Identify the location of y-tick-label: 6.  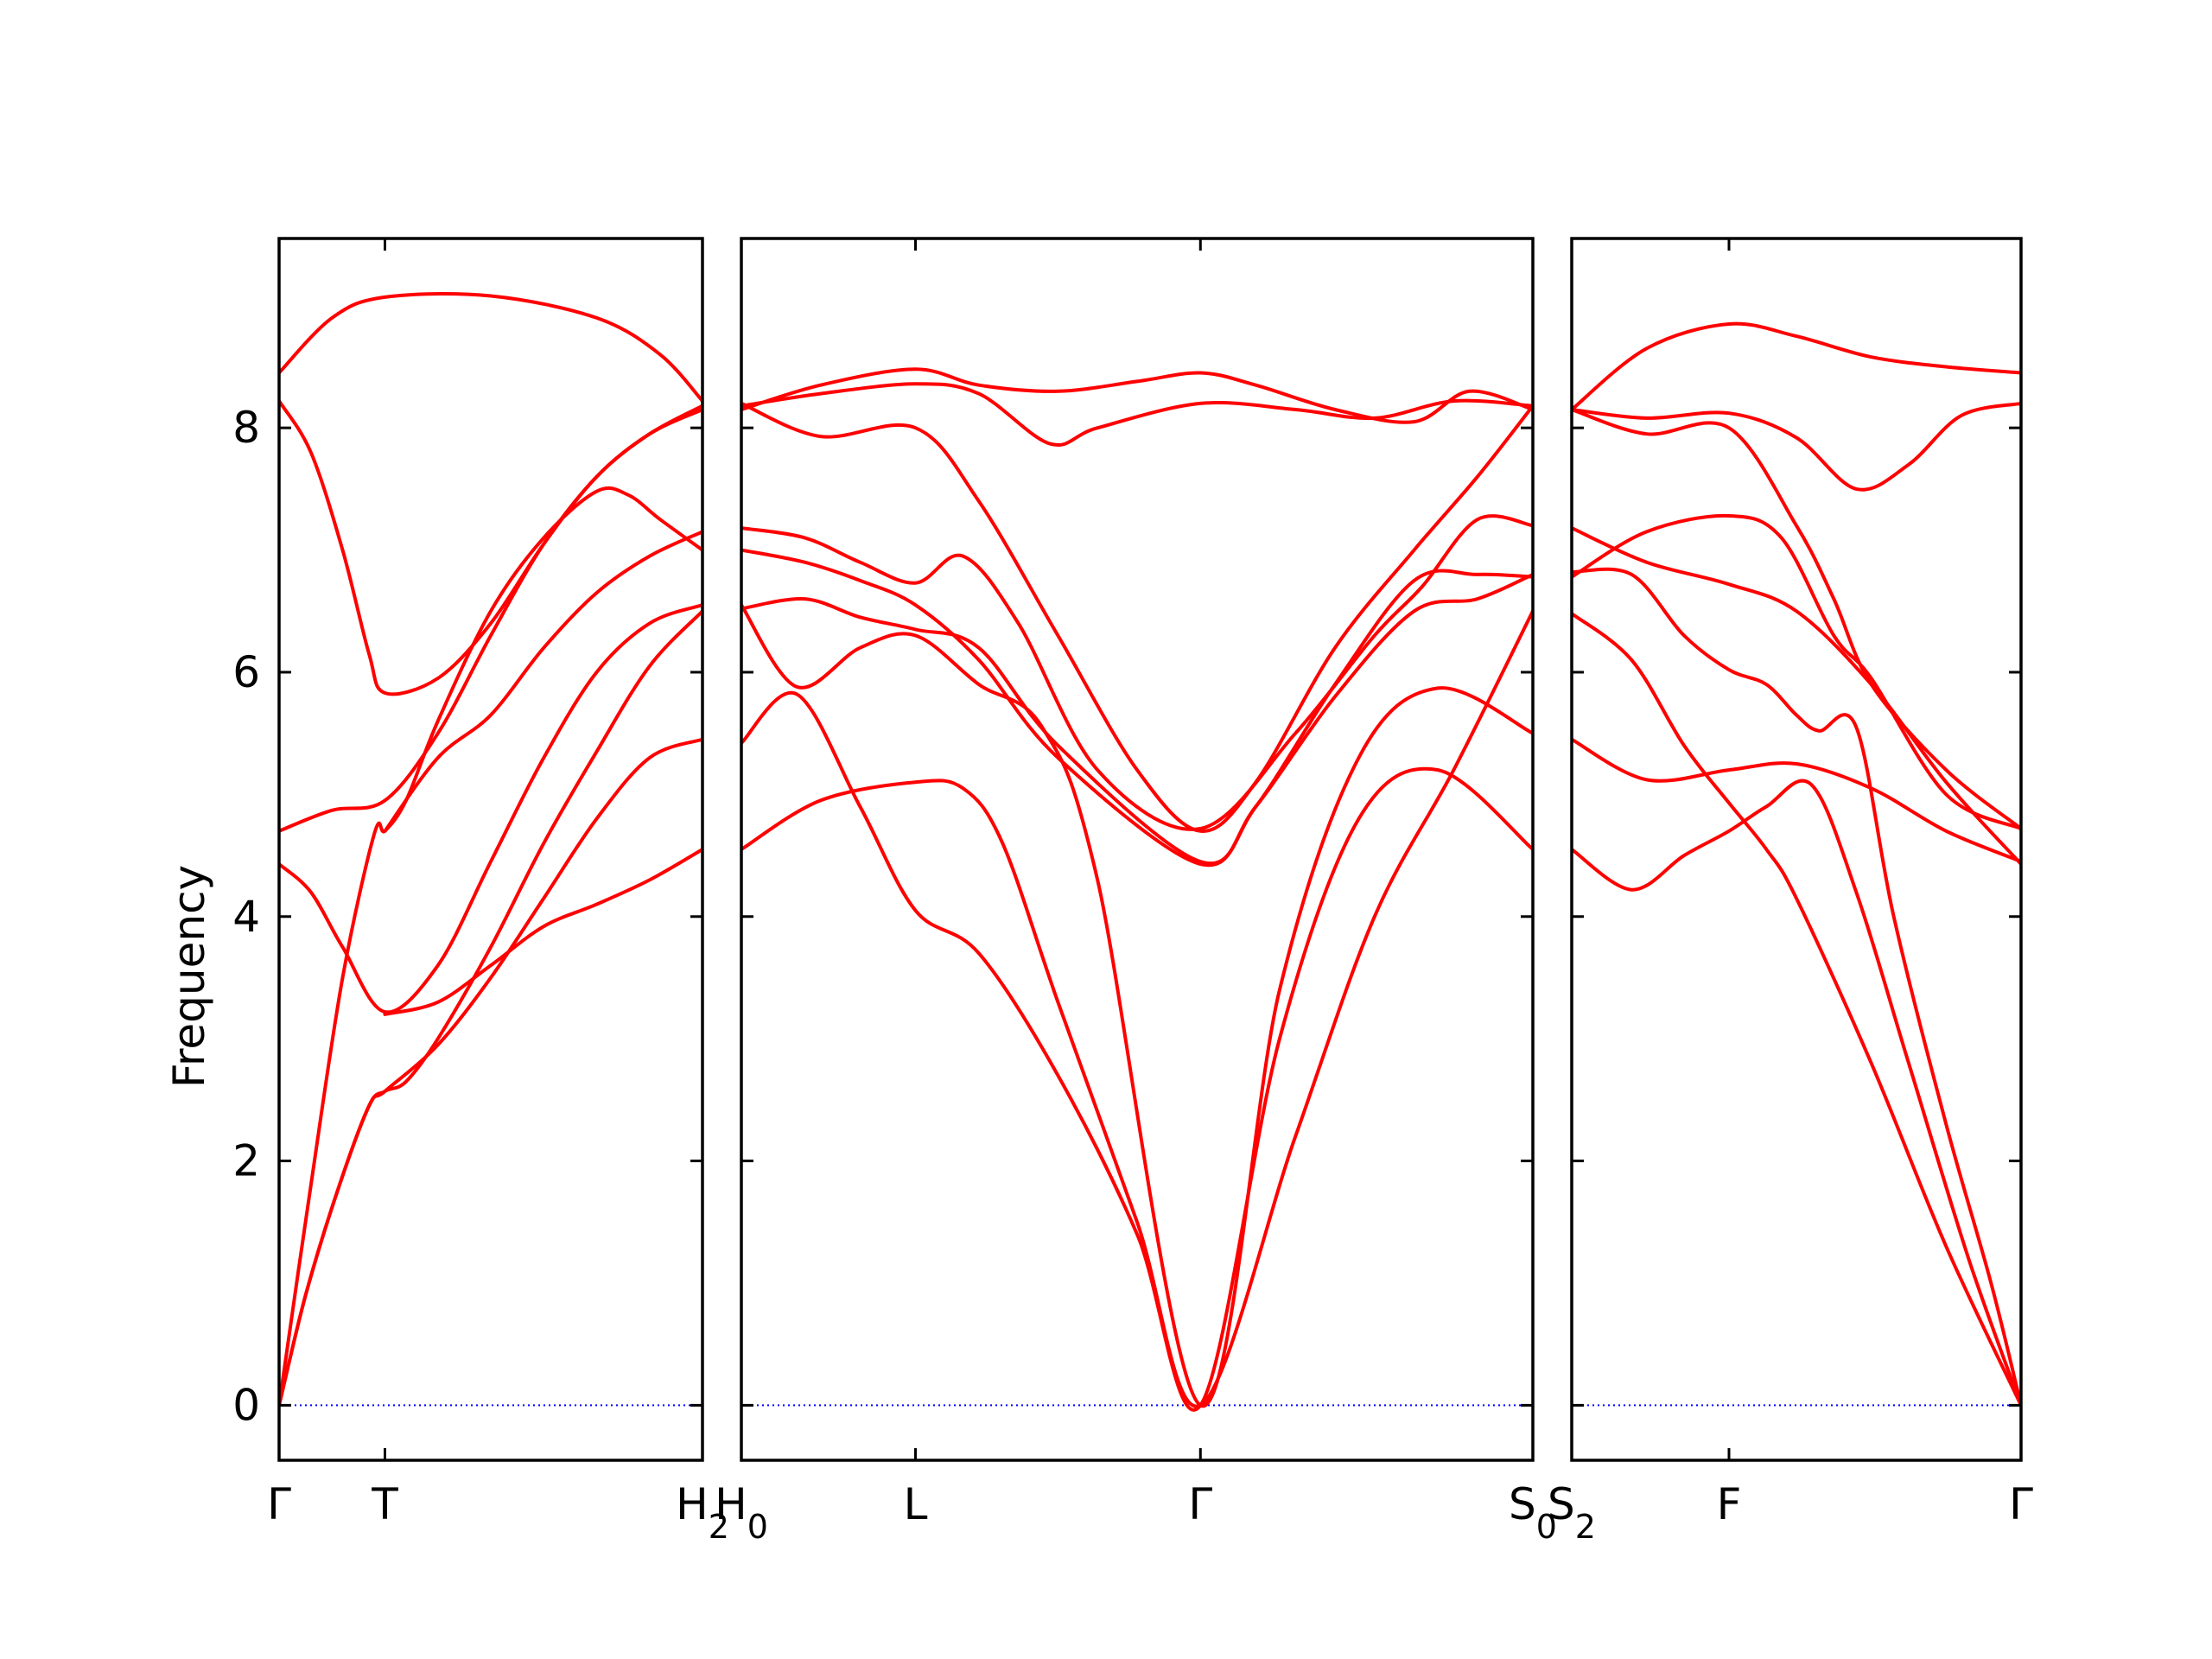
(246, 672).